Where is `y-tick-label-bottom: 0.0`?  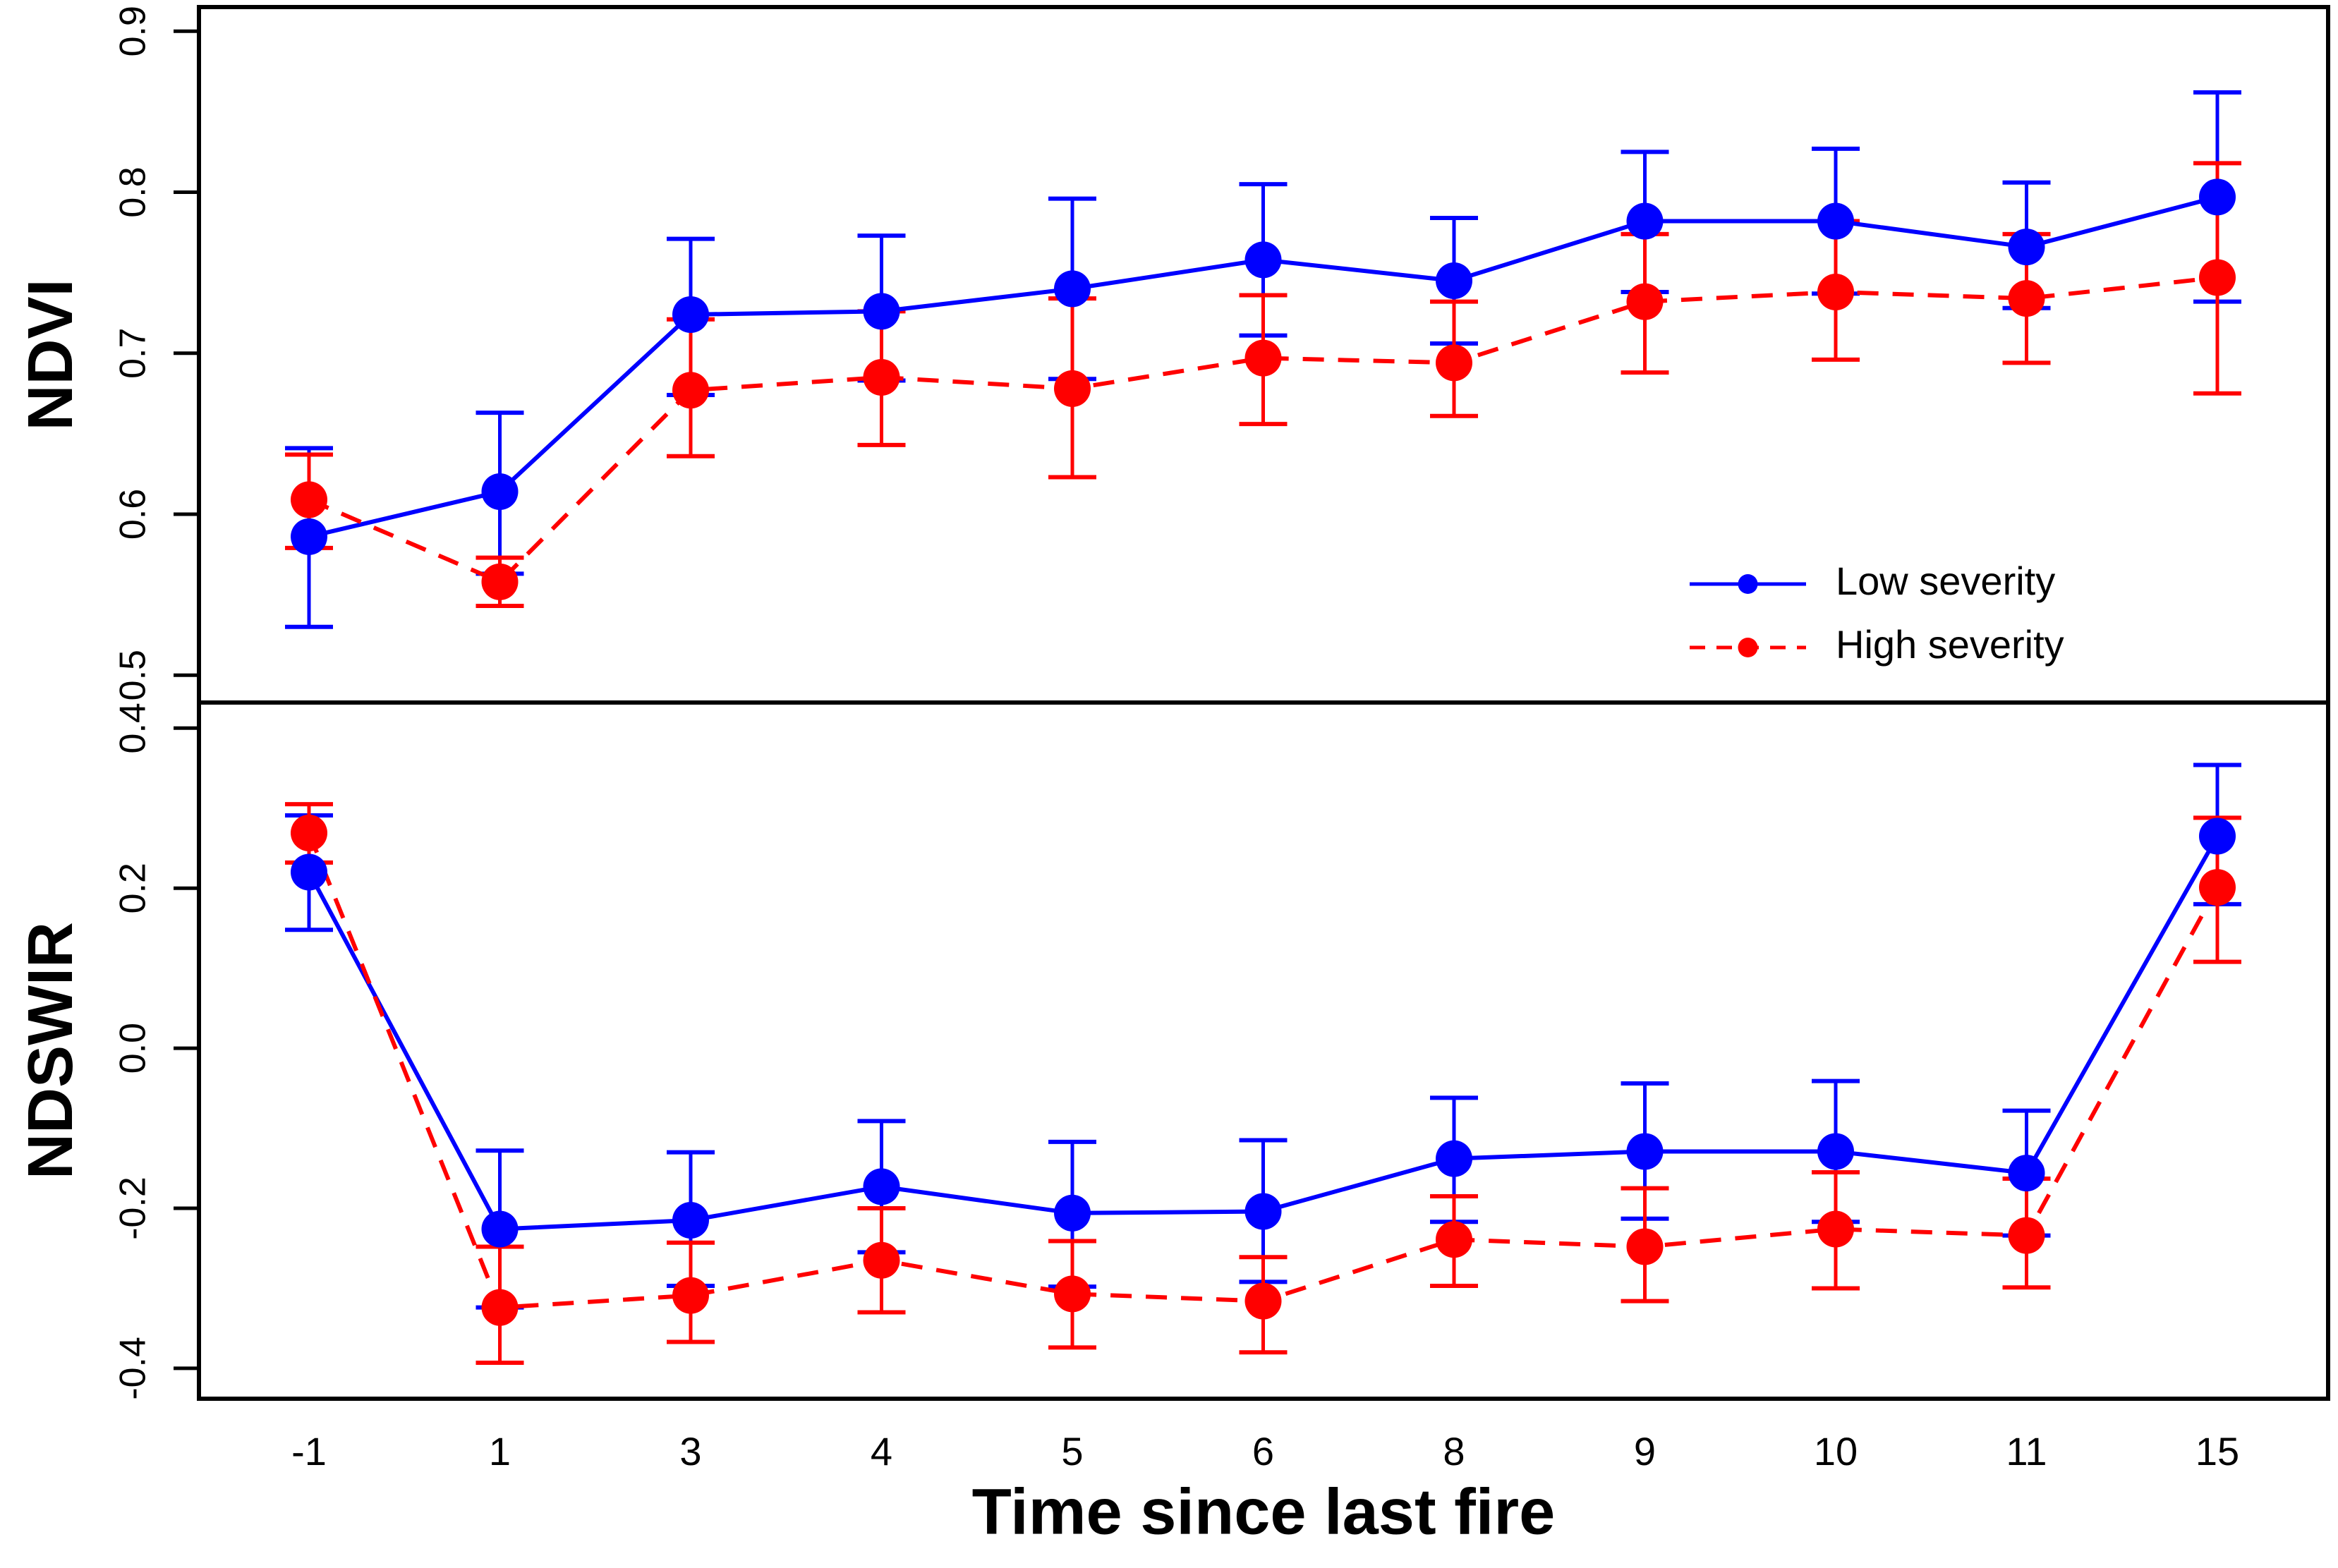 y-tick-label-bottom: 0.0 is located at coordinates (133, 1048).